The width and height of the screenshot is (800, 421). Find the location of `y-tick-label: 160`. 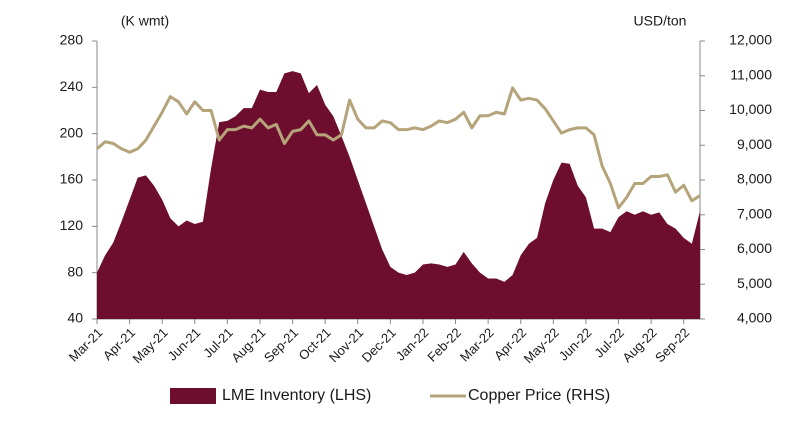

y-tick-label: 160 is located at coordinates (72, 179).